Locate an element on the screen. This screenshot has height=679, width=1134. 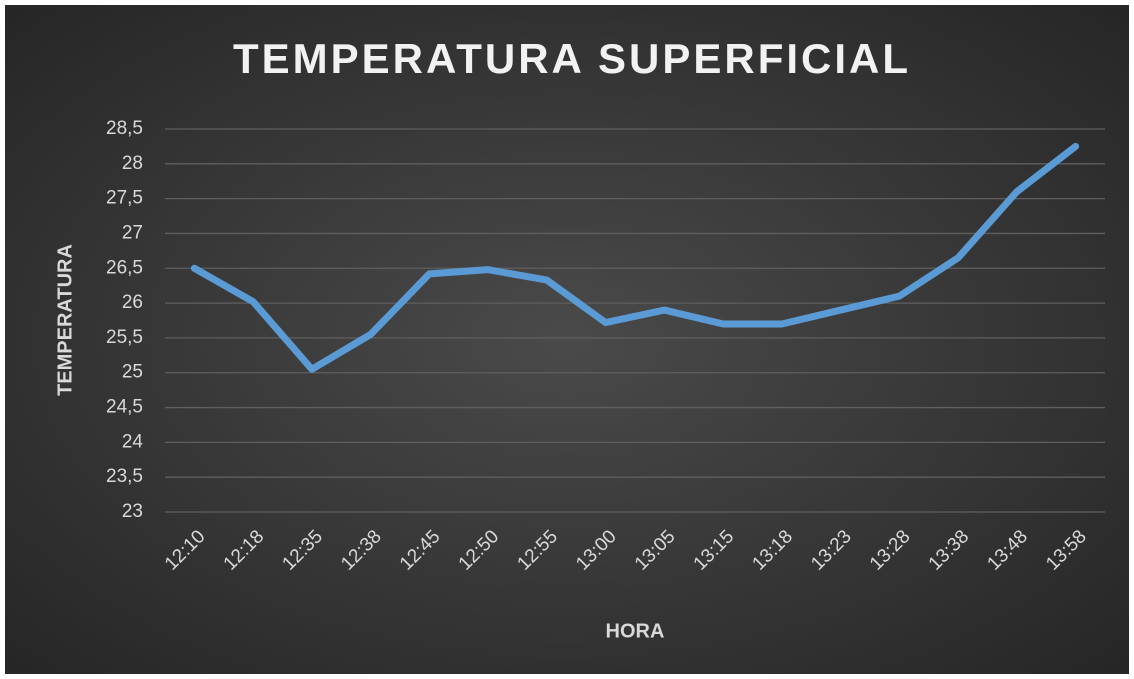
y-tick-label: 23,5 is located at coordinates (124, 476).